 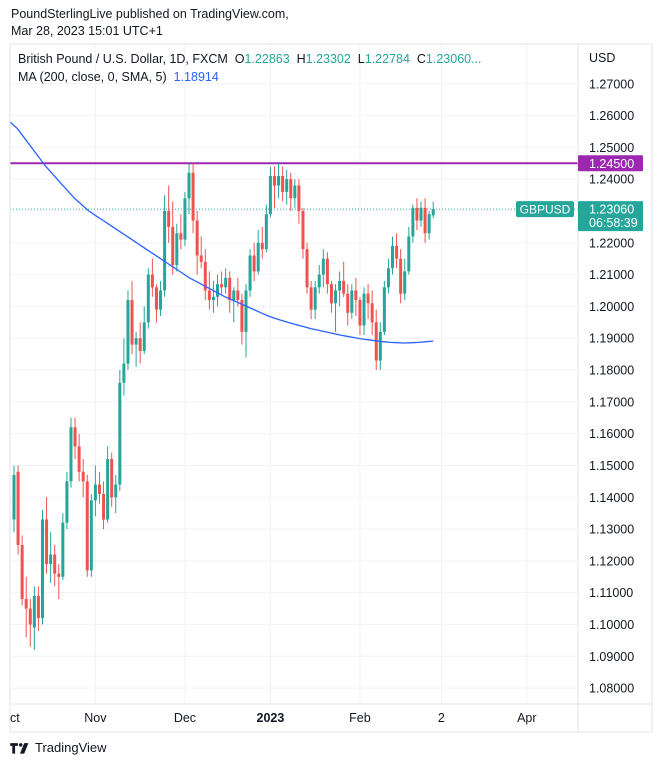 What do you see at coordinates (611, 402) in the screenshot?
I see `y-tick-label: 1.17000` at bounding box center [611, 402].